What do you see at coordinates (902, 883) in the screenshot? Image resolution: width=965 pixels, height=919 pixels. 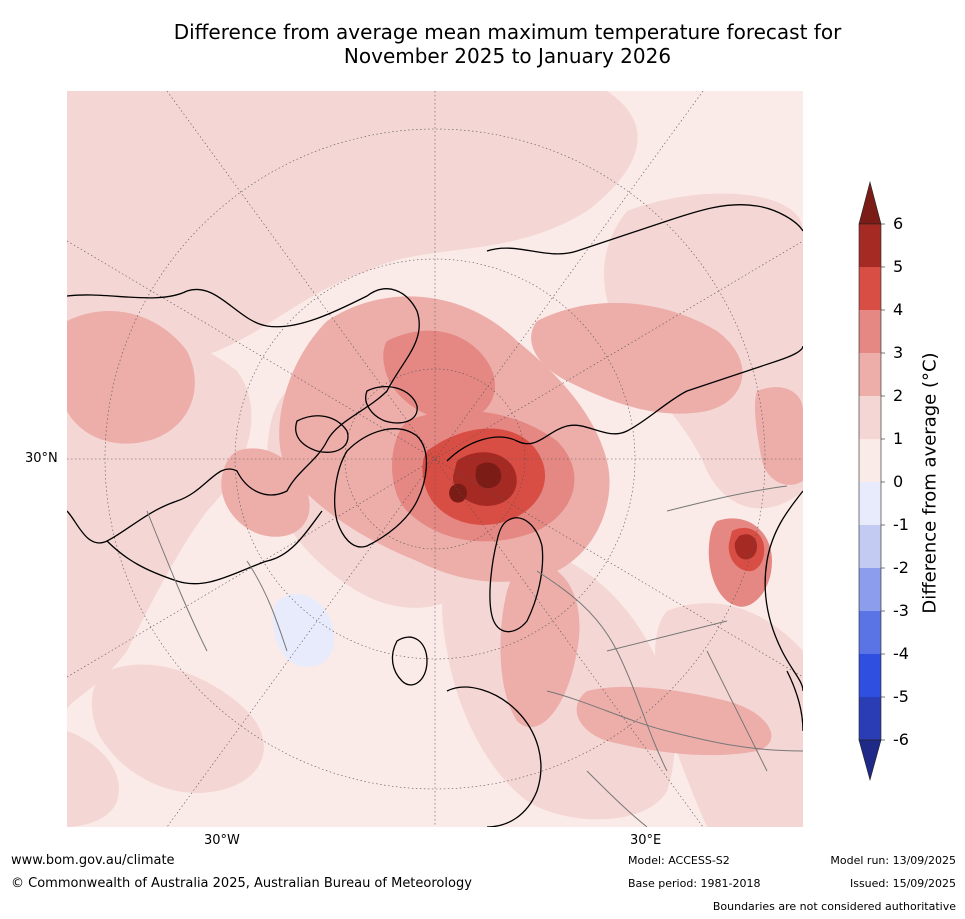 I see `issued-date: Issued: 15/09/2025` at bounding box center [902, 883].